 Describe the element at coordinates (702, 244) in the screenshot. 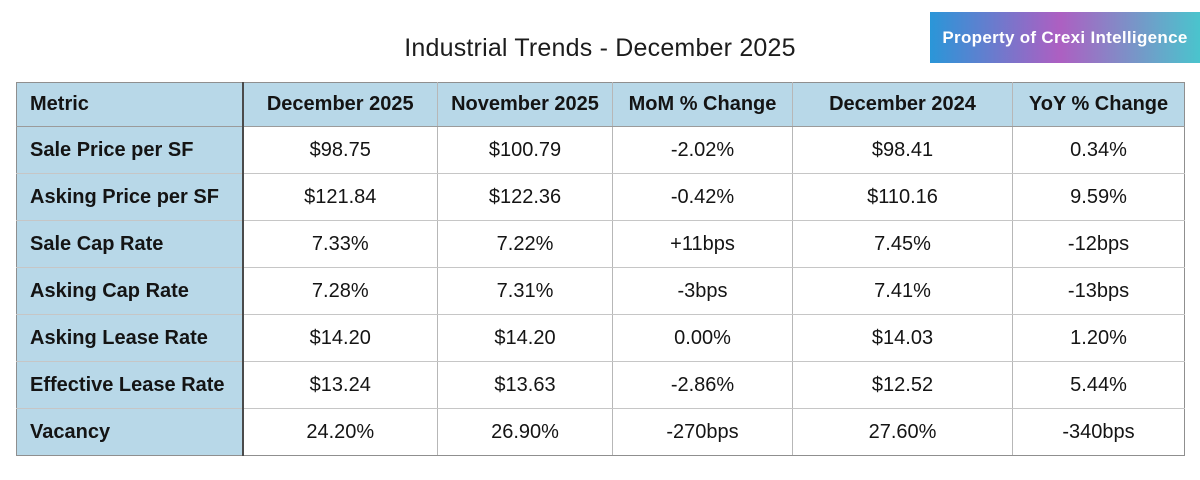

I see `value-cell: +11bps` at that location.